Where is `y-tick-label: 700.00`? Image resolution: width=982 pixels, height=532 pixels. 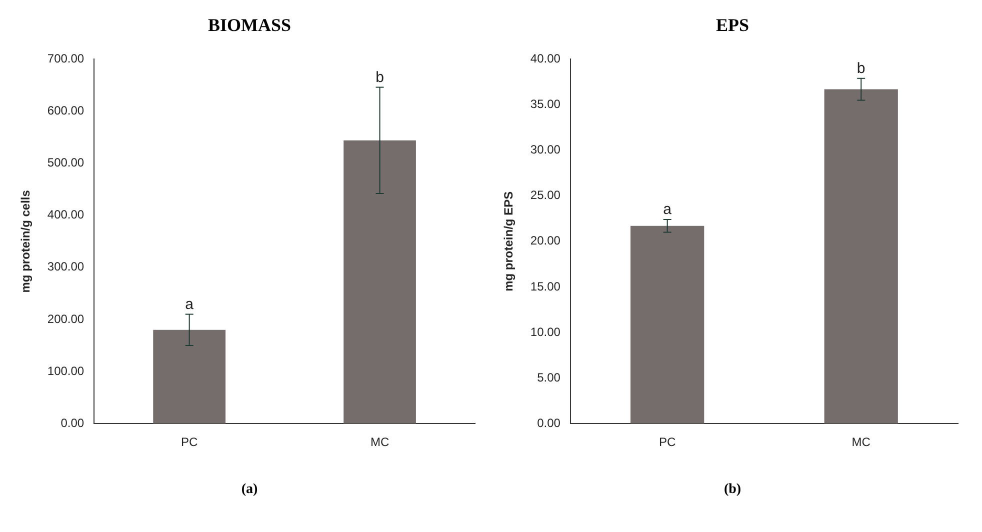 y-tick-label: 700.00 is located at coordinates (65, 59).